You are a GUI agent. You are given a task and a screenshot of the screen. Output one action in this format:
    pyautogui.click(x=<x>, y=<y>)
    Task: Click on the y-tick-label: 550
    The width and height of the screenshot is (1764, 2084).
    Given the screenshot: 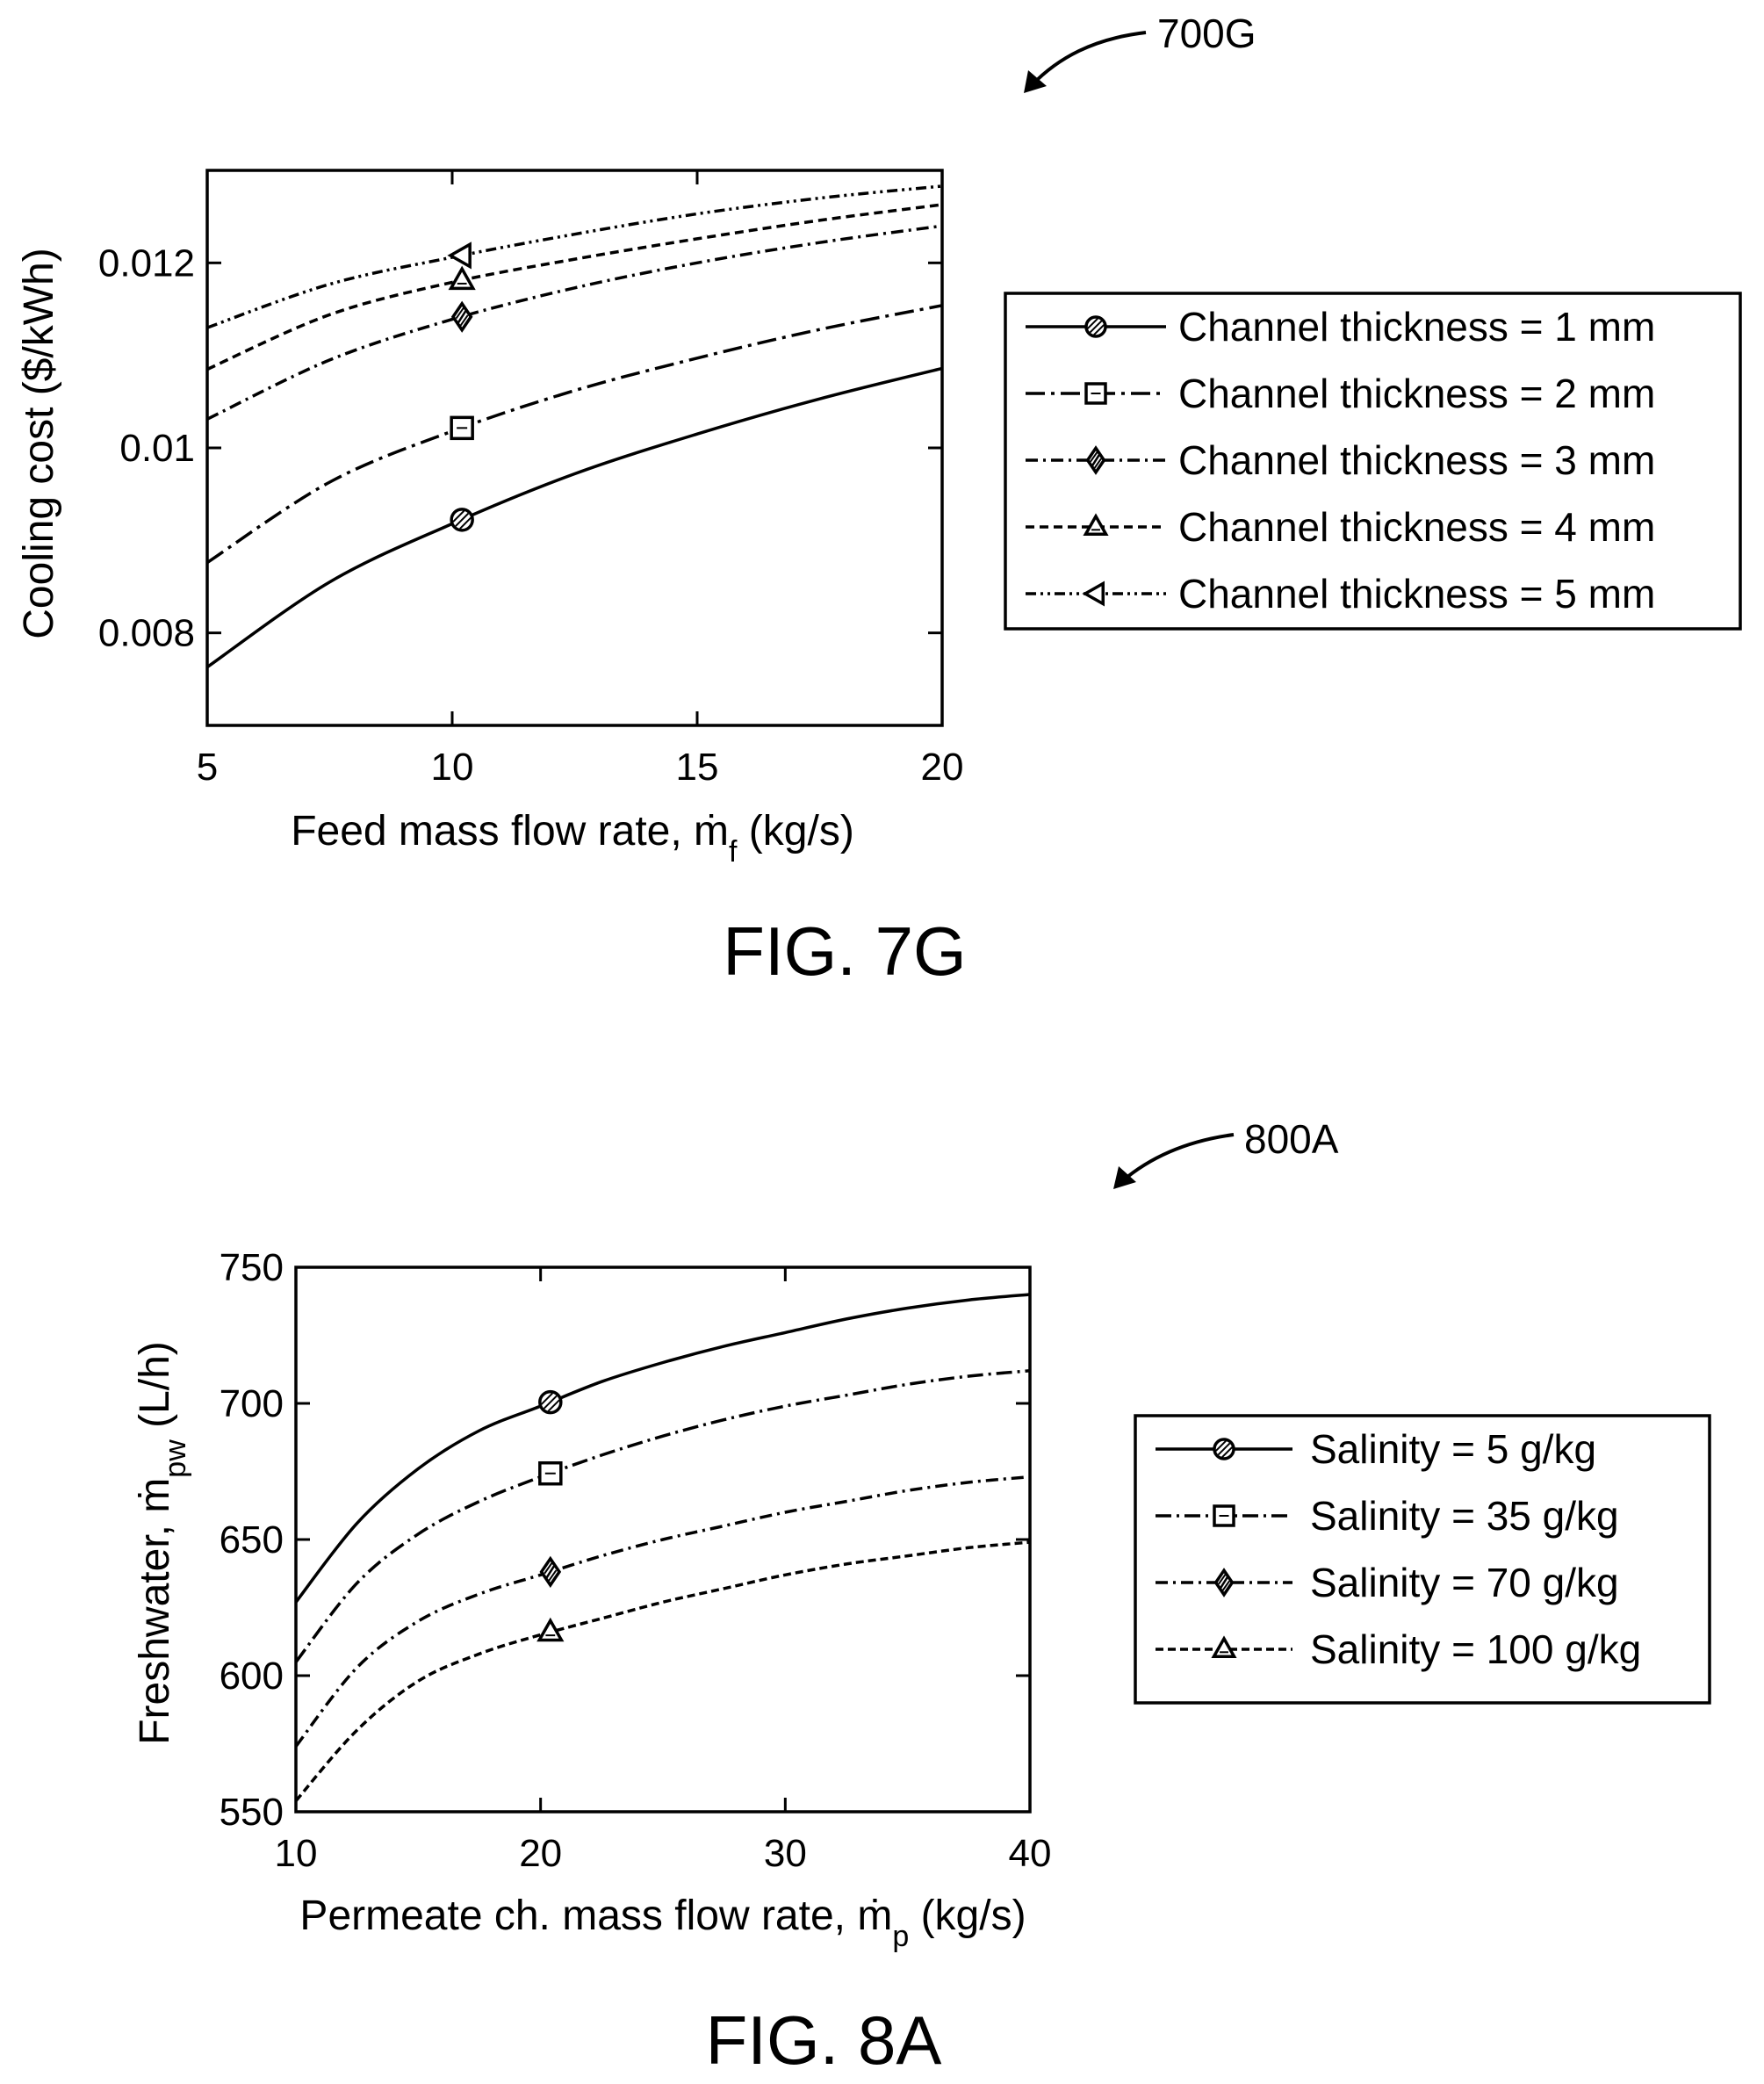 What is the action you would take?
    pyautogui.click(x=252, y=1812)
    